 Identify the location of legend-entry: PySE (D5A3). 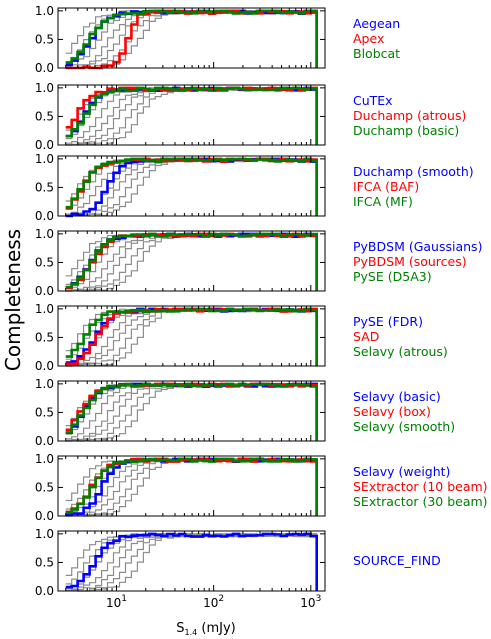
(392, 276).